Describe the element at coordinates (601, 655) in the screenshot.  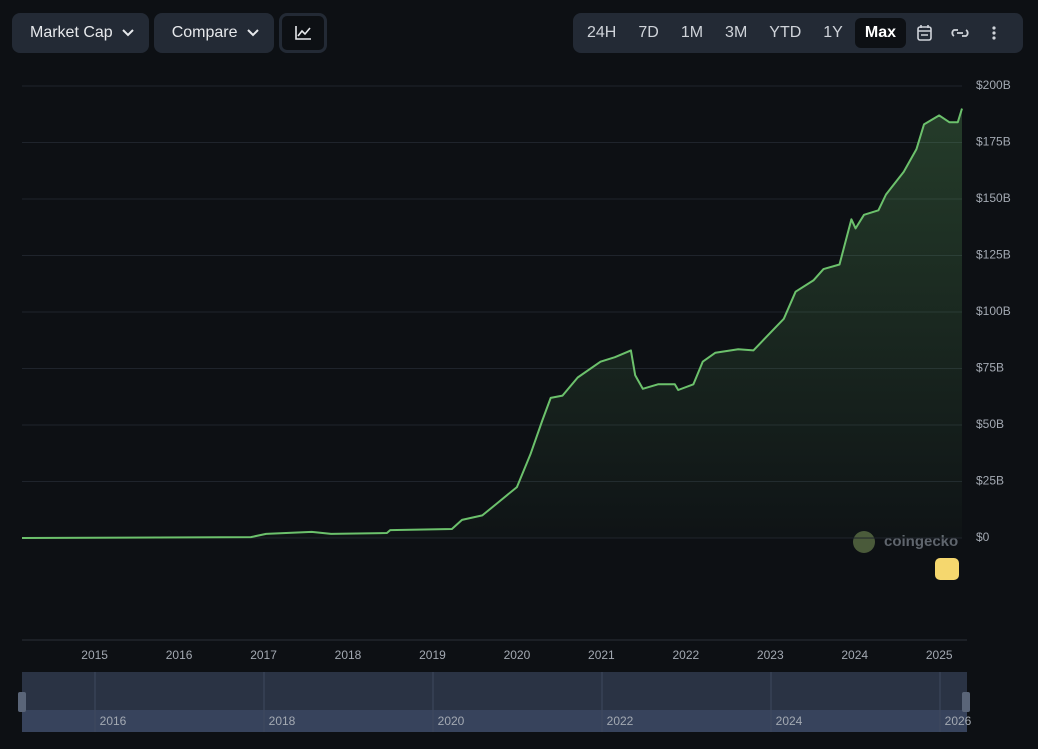
I see `x-tick-label: 2021` at that location.